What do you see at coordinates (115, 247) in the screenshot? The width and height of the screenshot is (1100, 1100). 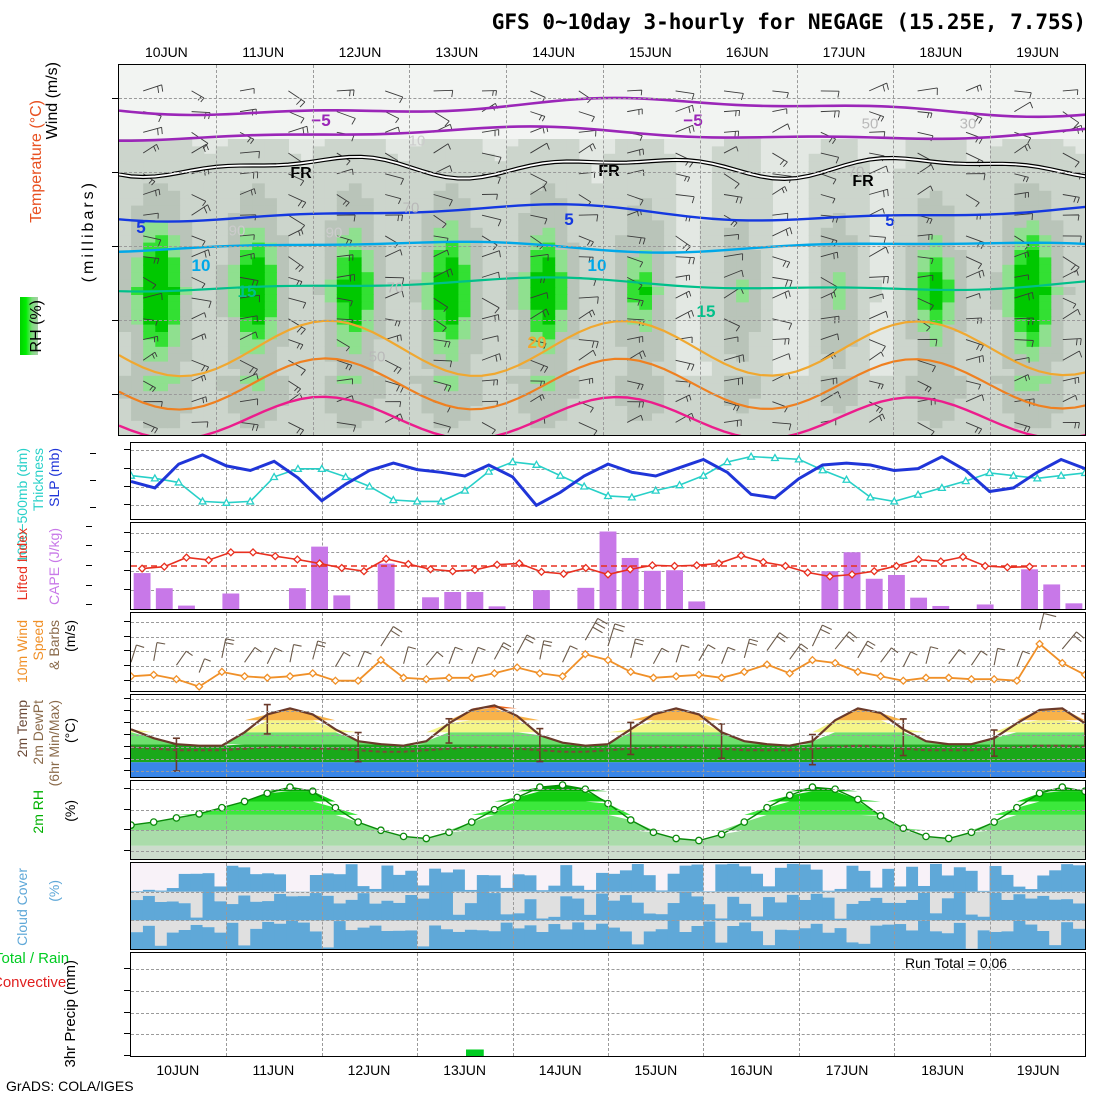 I see `upper-tickmark` at bounding box center [115, 247].